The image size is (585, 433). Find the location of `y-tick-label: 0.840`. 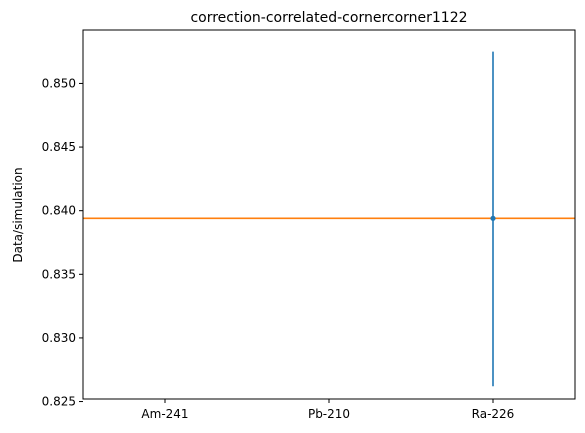

y-tick-label: 0.840 is located at coordinates (59, 211).